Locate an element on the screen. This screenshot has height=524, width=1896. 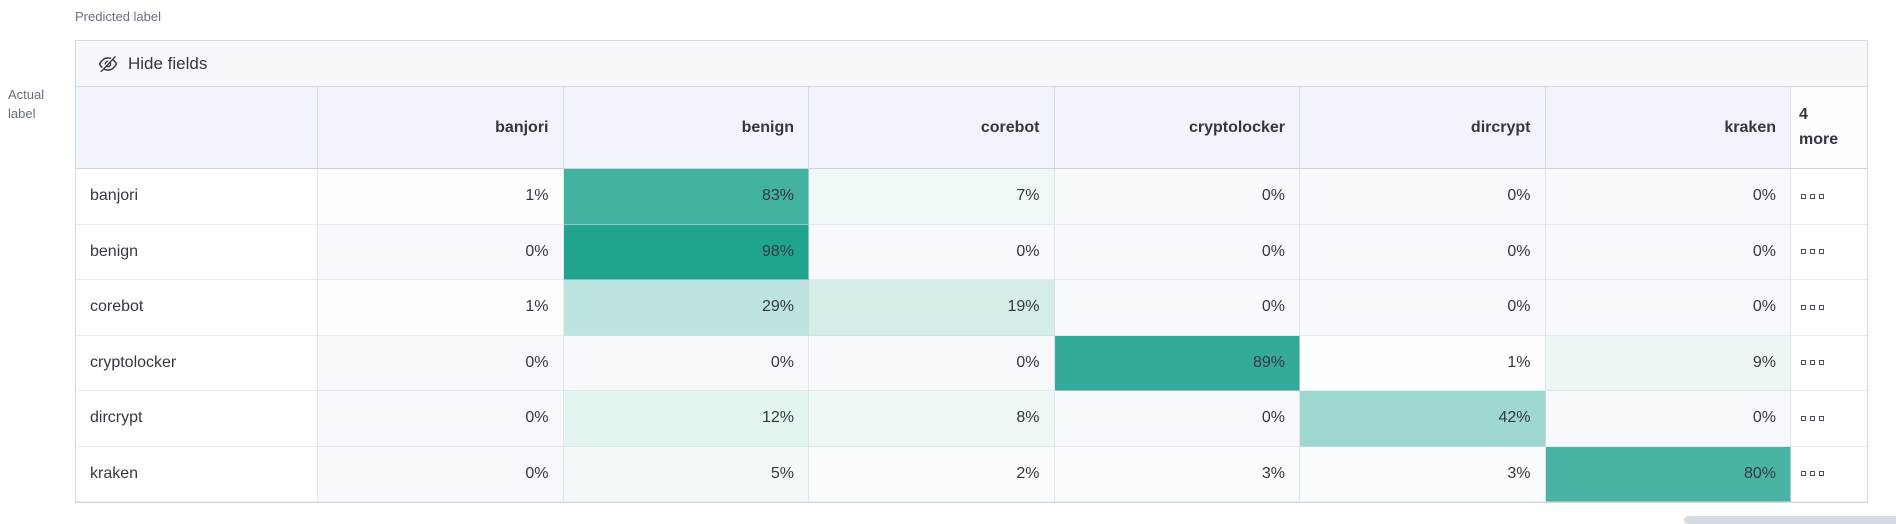
row-more-cells-button-banjori is located at coordinates (1829, 197).